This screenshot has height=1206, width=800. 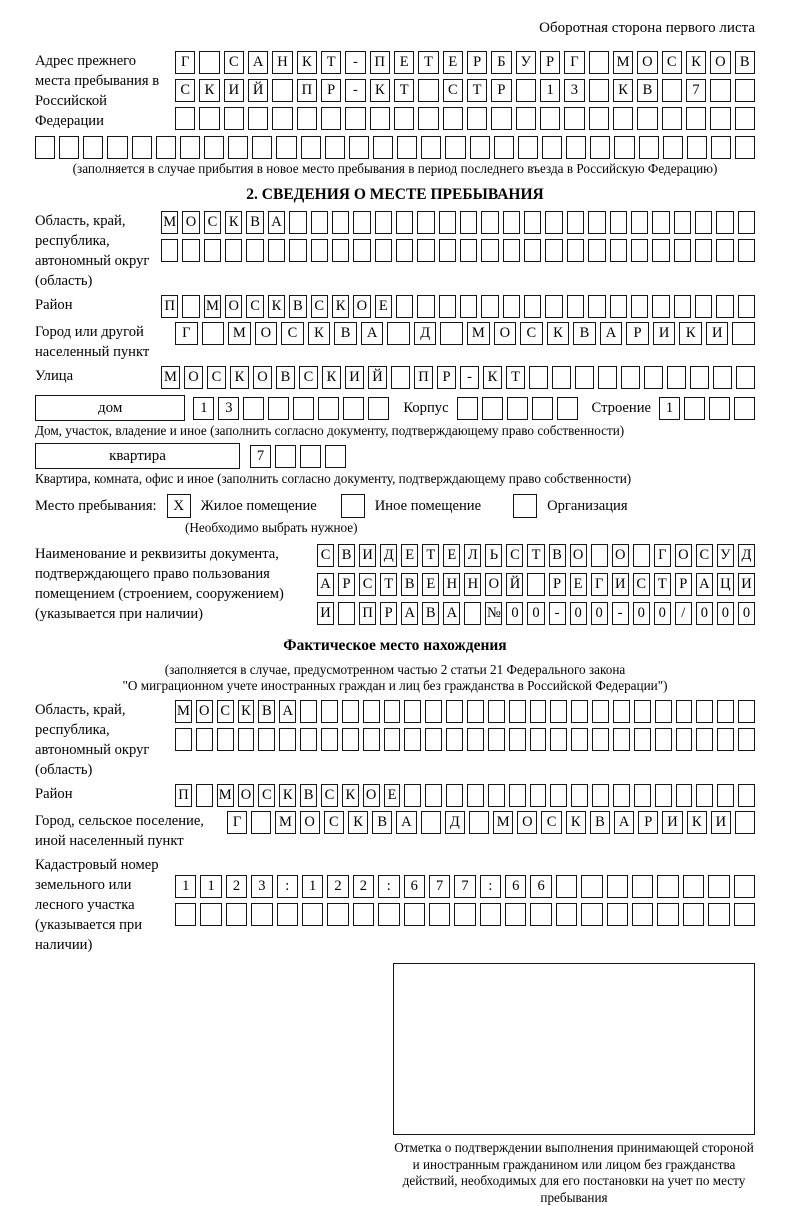 I want to click on char-cell: Н, so click(x=452, y=584).